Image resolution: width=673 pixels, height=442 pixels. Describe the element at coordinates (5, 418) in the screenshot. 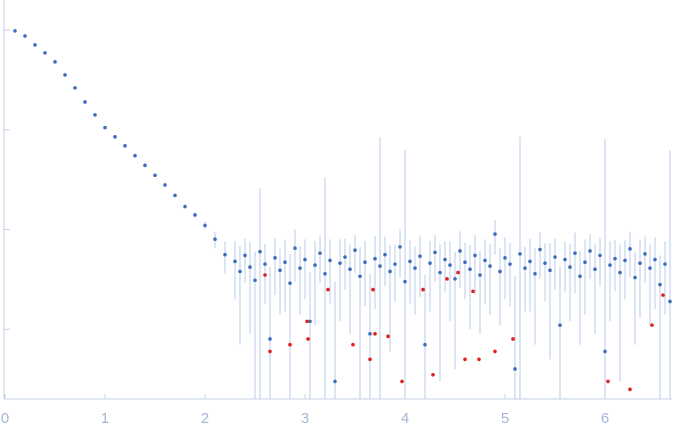

I see `x-tick-label: 0` at that location.